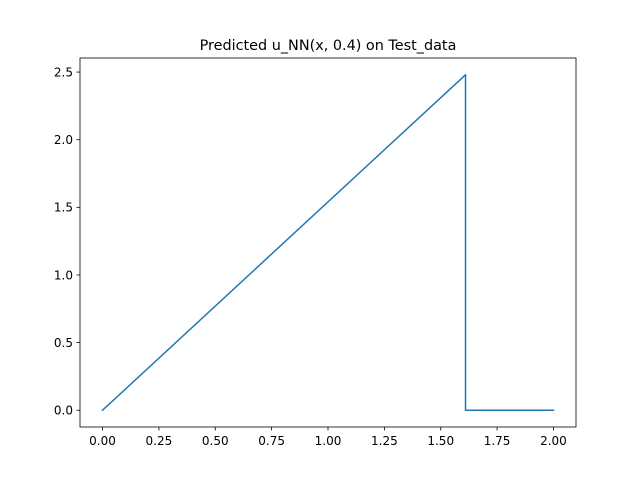 This screenshot has width=640, height=480. Describe the element at coordinates (440, 441) in the screenshot. I see `x-tick-label: 1.50` at that location.